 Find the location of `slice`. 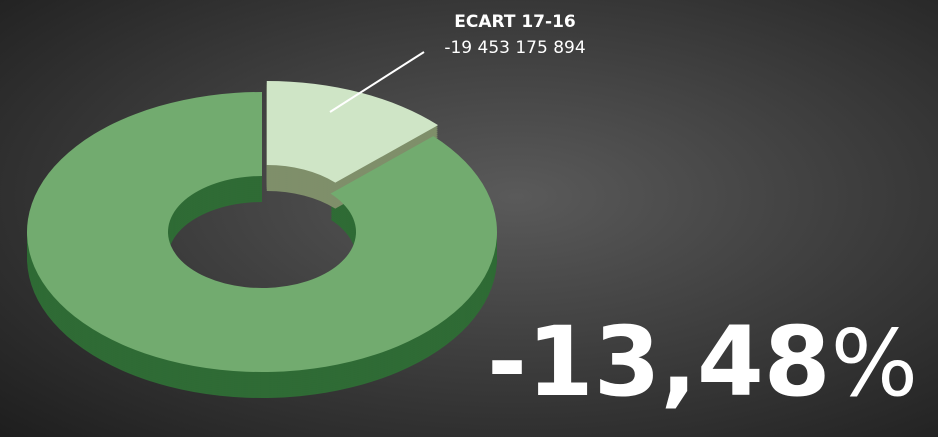

slice is located at coordinates (352, 131).